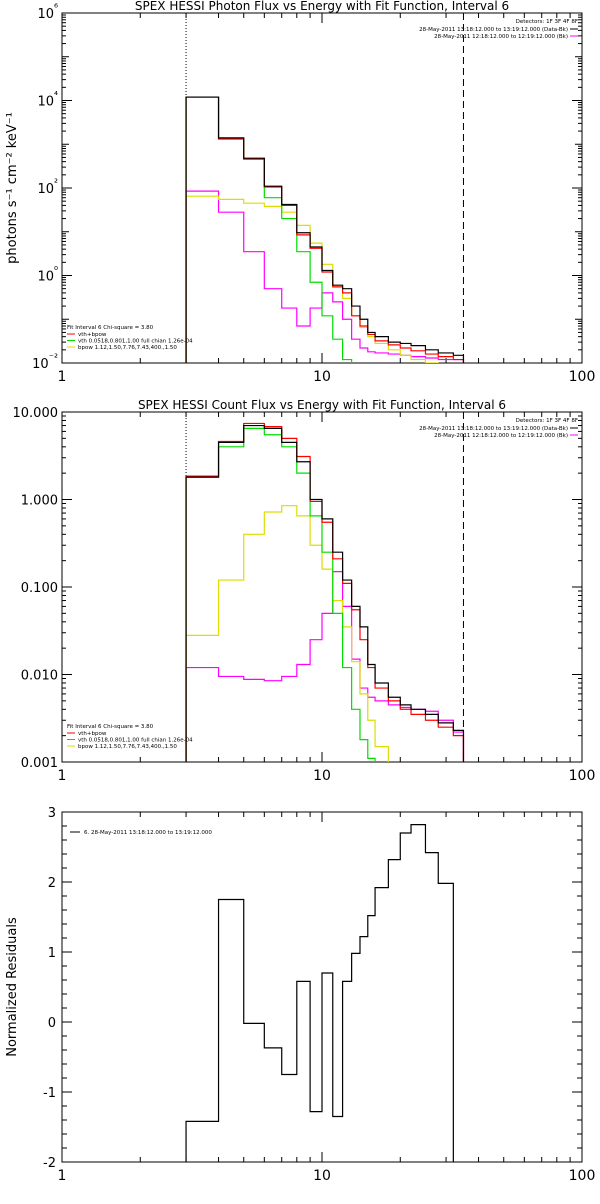 This screenshot has width=600, height=1204. What do you see at coordinates (56, 8) in the screenshot?
I see `y-tick-label-exponent: ⁶` at bounding box center [56, 8].